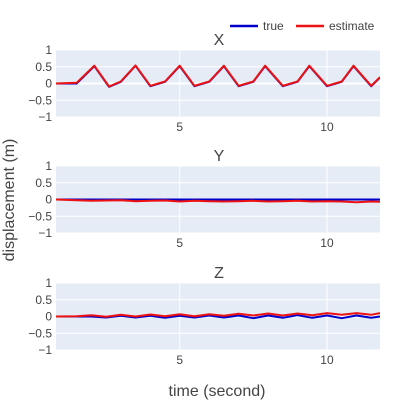  I want to click on legend: true estimate, so click(302, 26).